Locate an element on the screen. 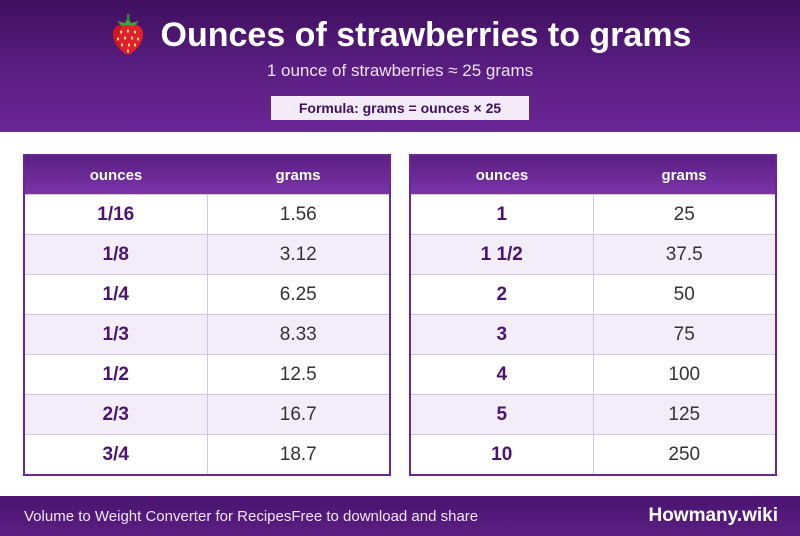 This screenshot has width=800, height=536. ounces-cell: 1/2 is located at coordinates (115, 374).